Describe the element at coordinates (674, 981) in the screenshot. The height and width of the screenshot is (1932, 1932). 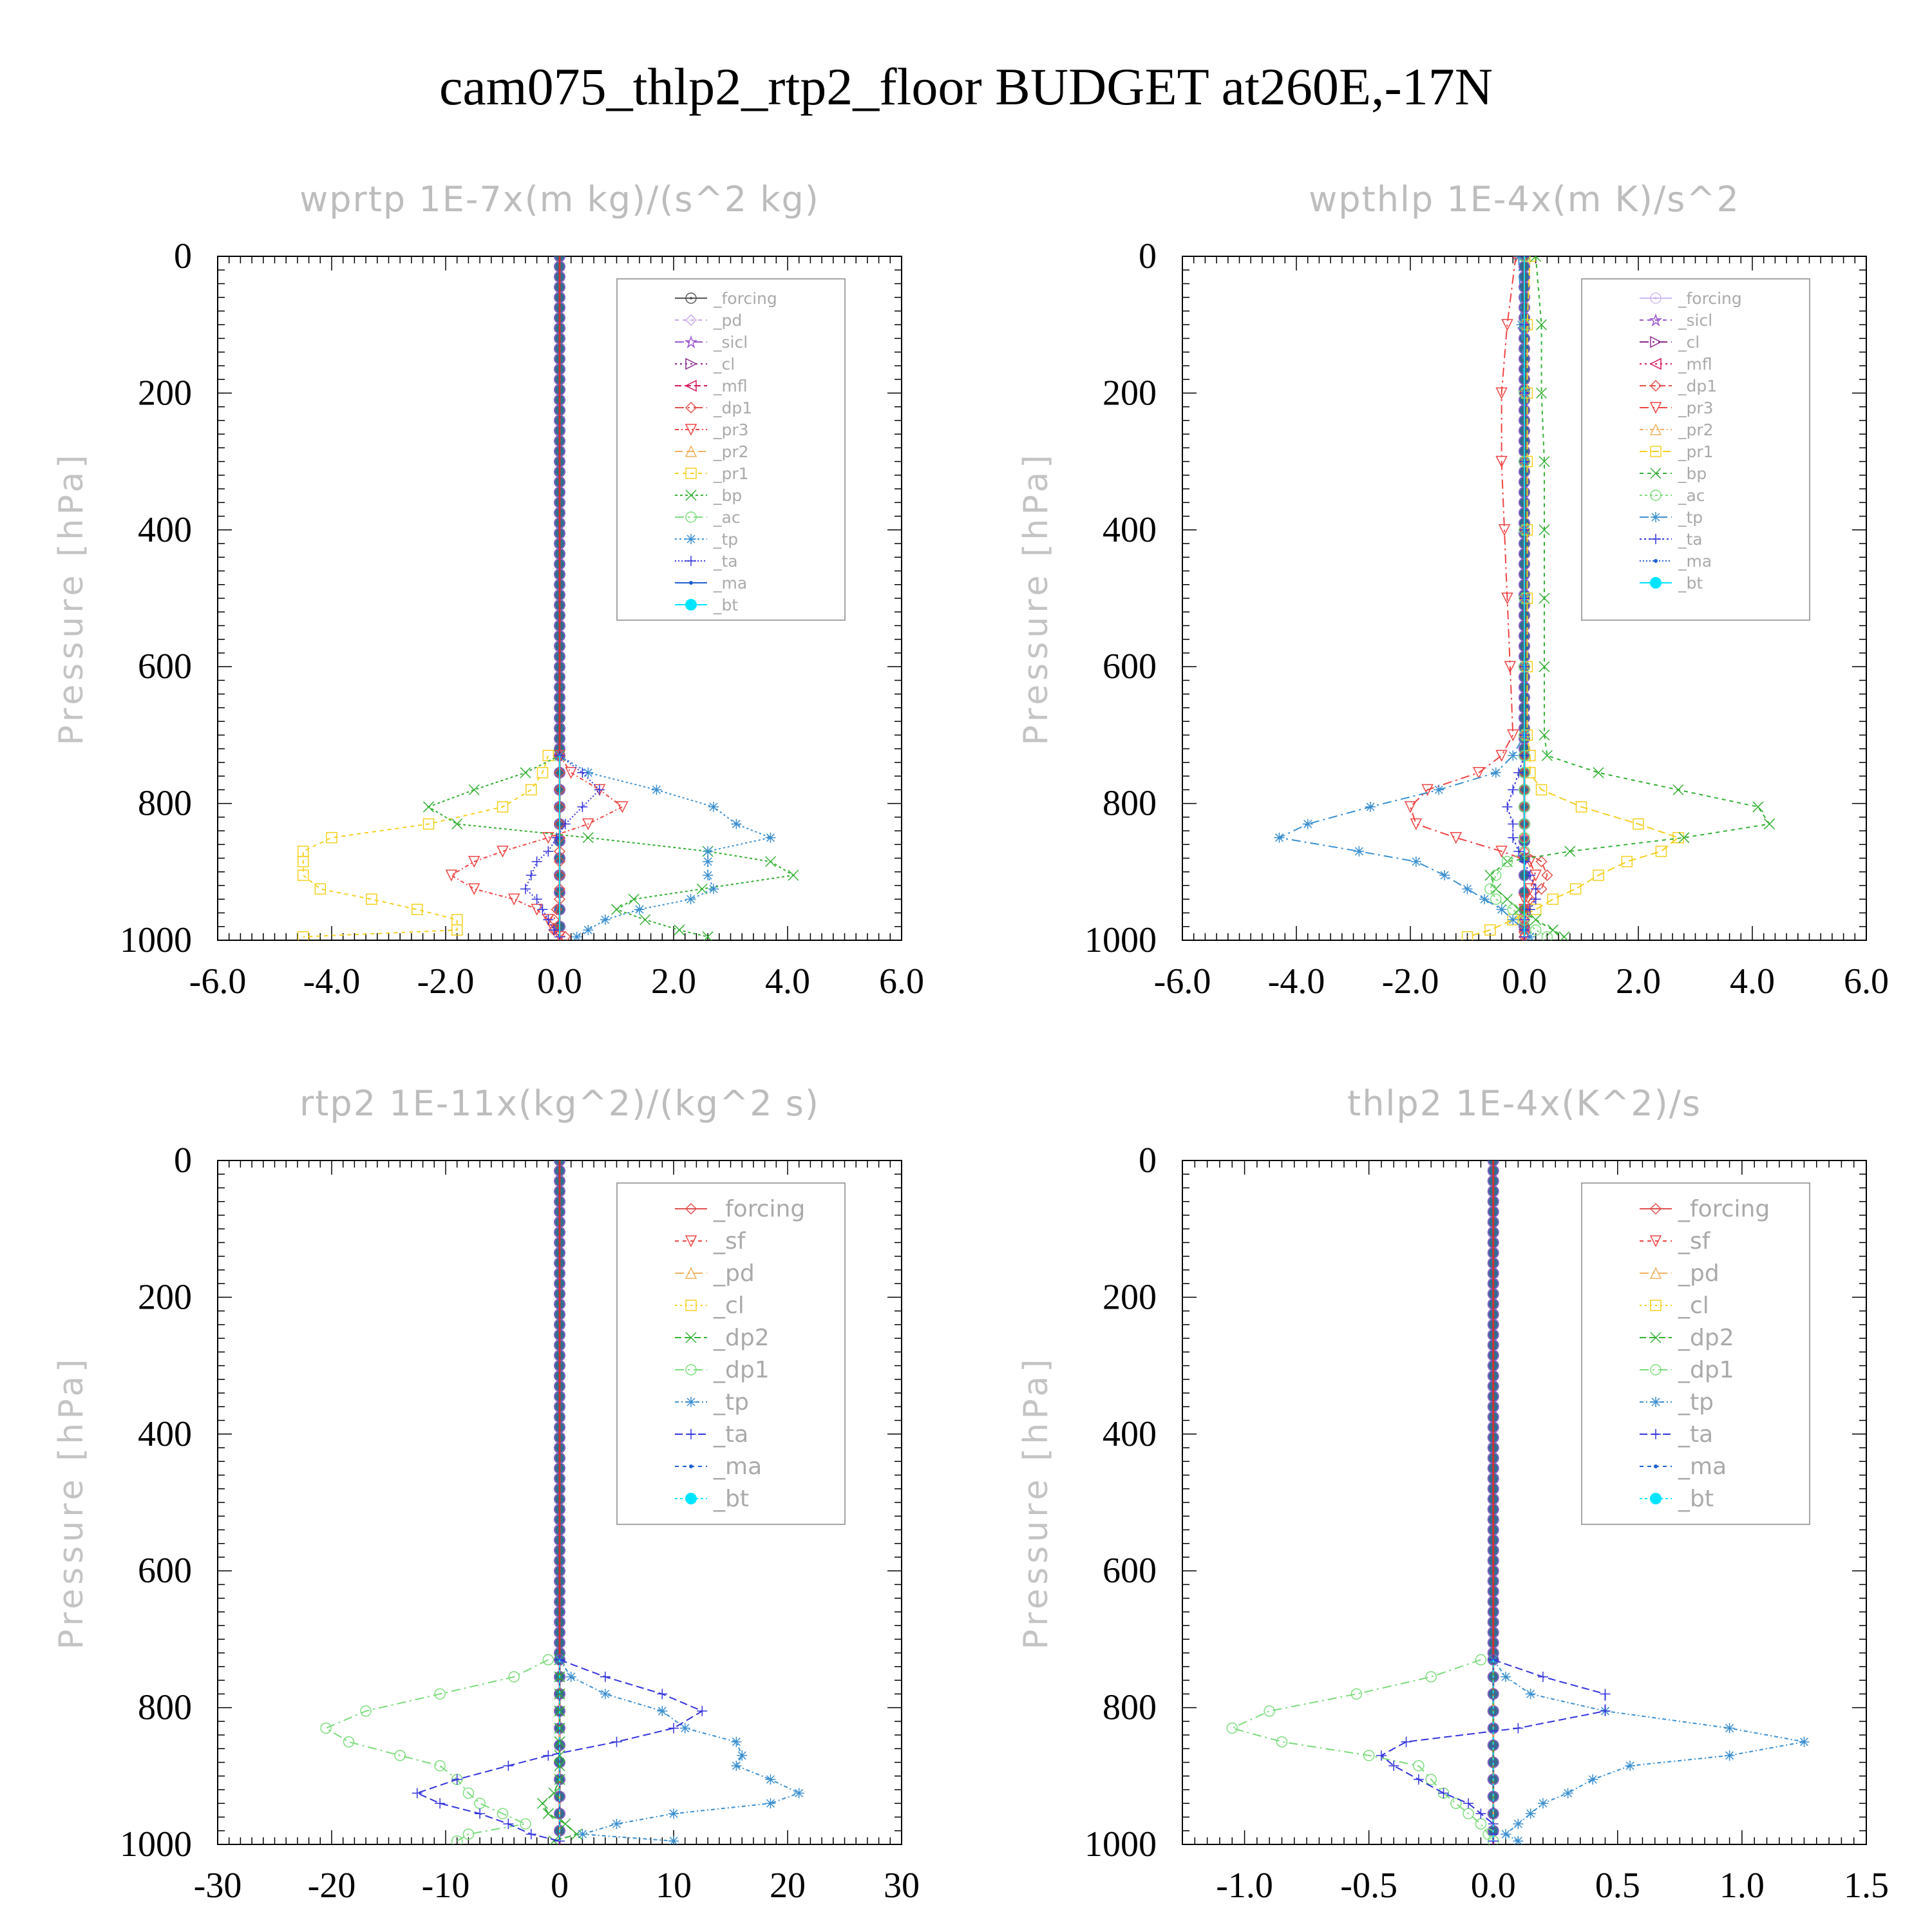
I see `x-tick-label: 2.0` at that location.